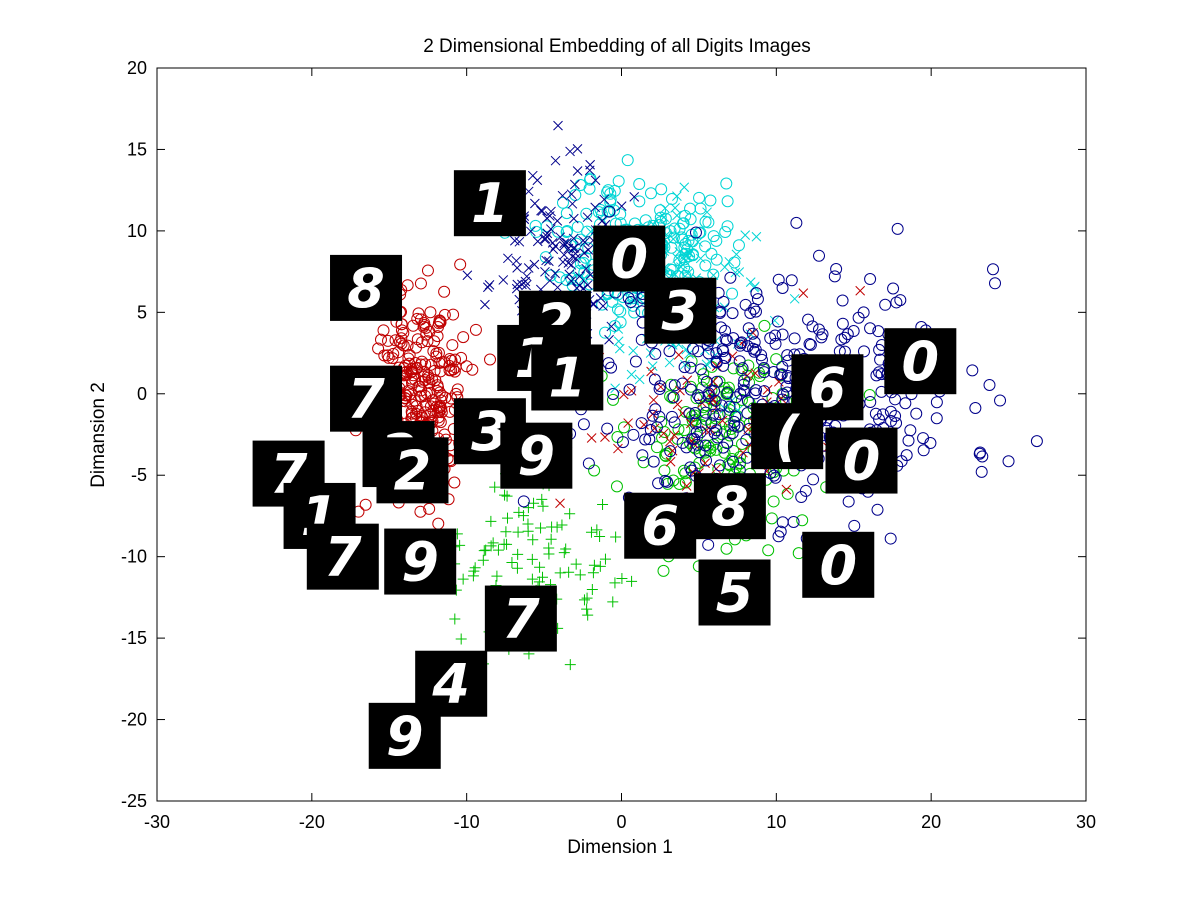 The image size is (1200, 900). What do you see at coordinates (467, 822) in the screenshot?
I see `x-tick-label: -10` at bounding box center [467, 822].